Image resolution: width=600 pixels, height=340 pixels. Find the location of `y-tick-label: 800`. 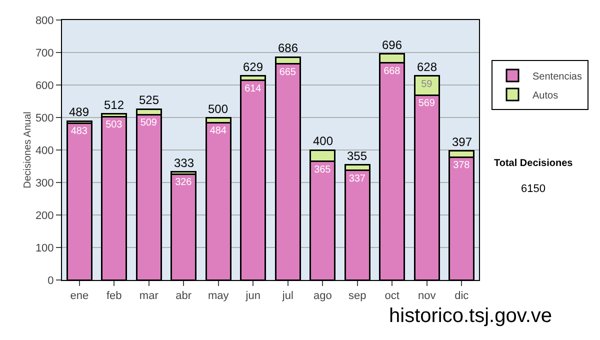

y-tick-label: 800 is located at coordinates (44, 20).